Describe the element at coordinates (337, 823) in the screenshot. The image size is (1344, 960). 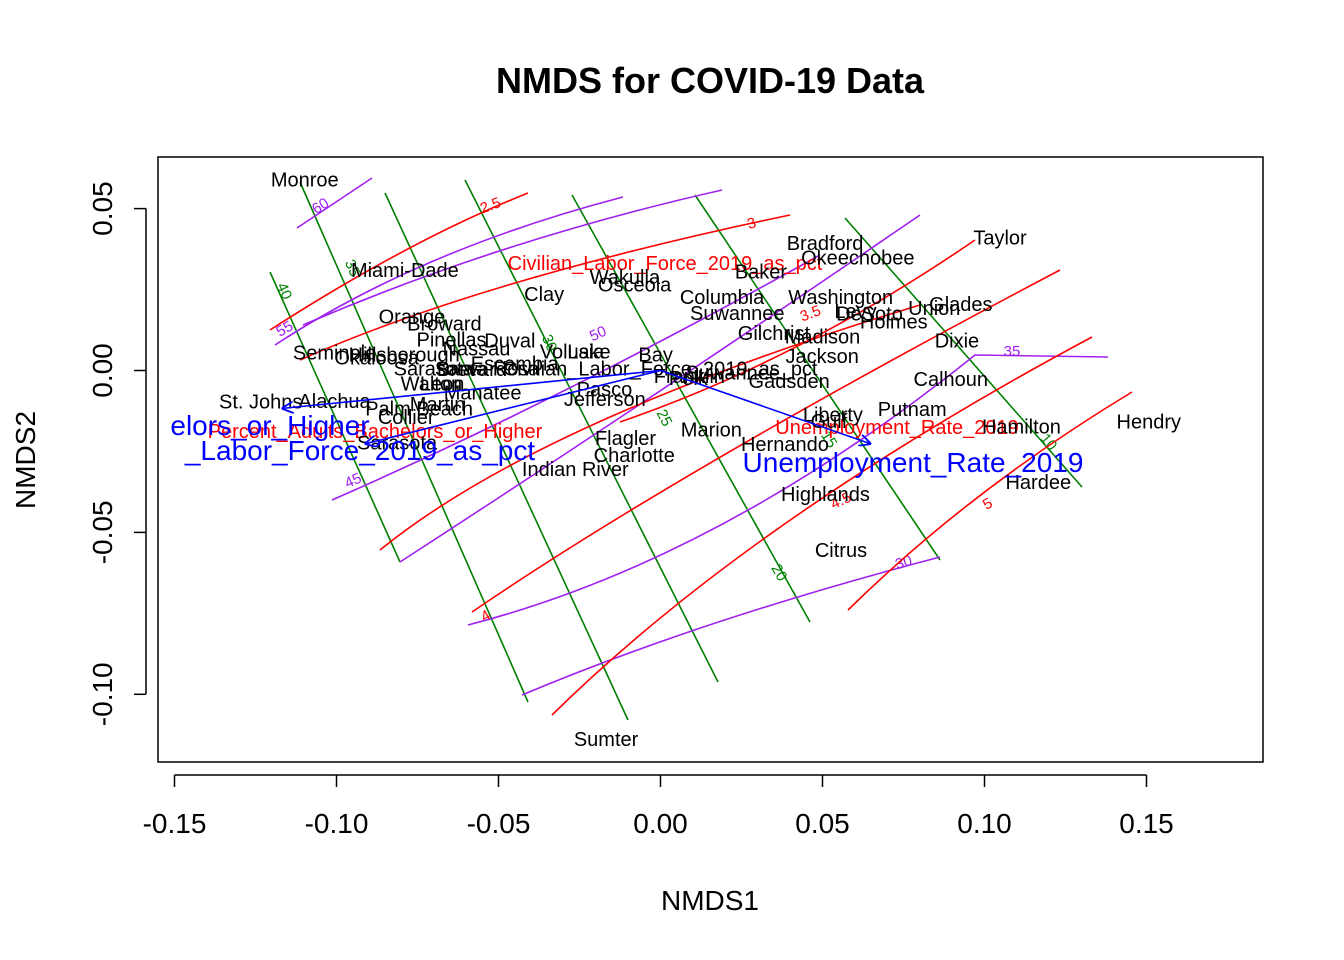
I see `x-tick-label: -0.10` at that location.